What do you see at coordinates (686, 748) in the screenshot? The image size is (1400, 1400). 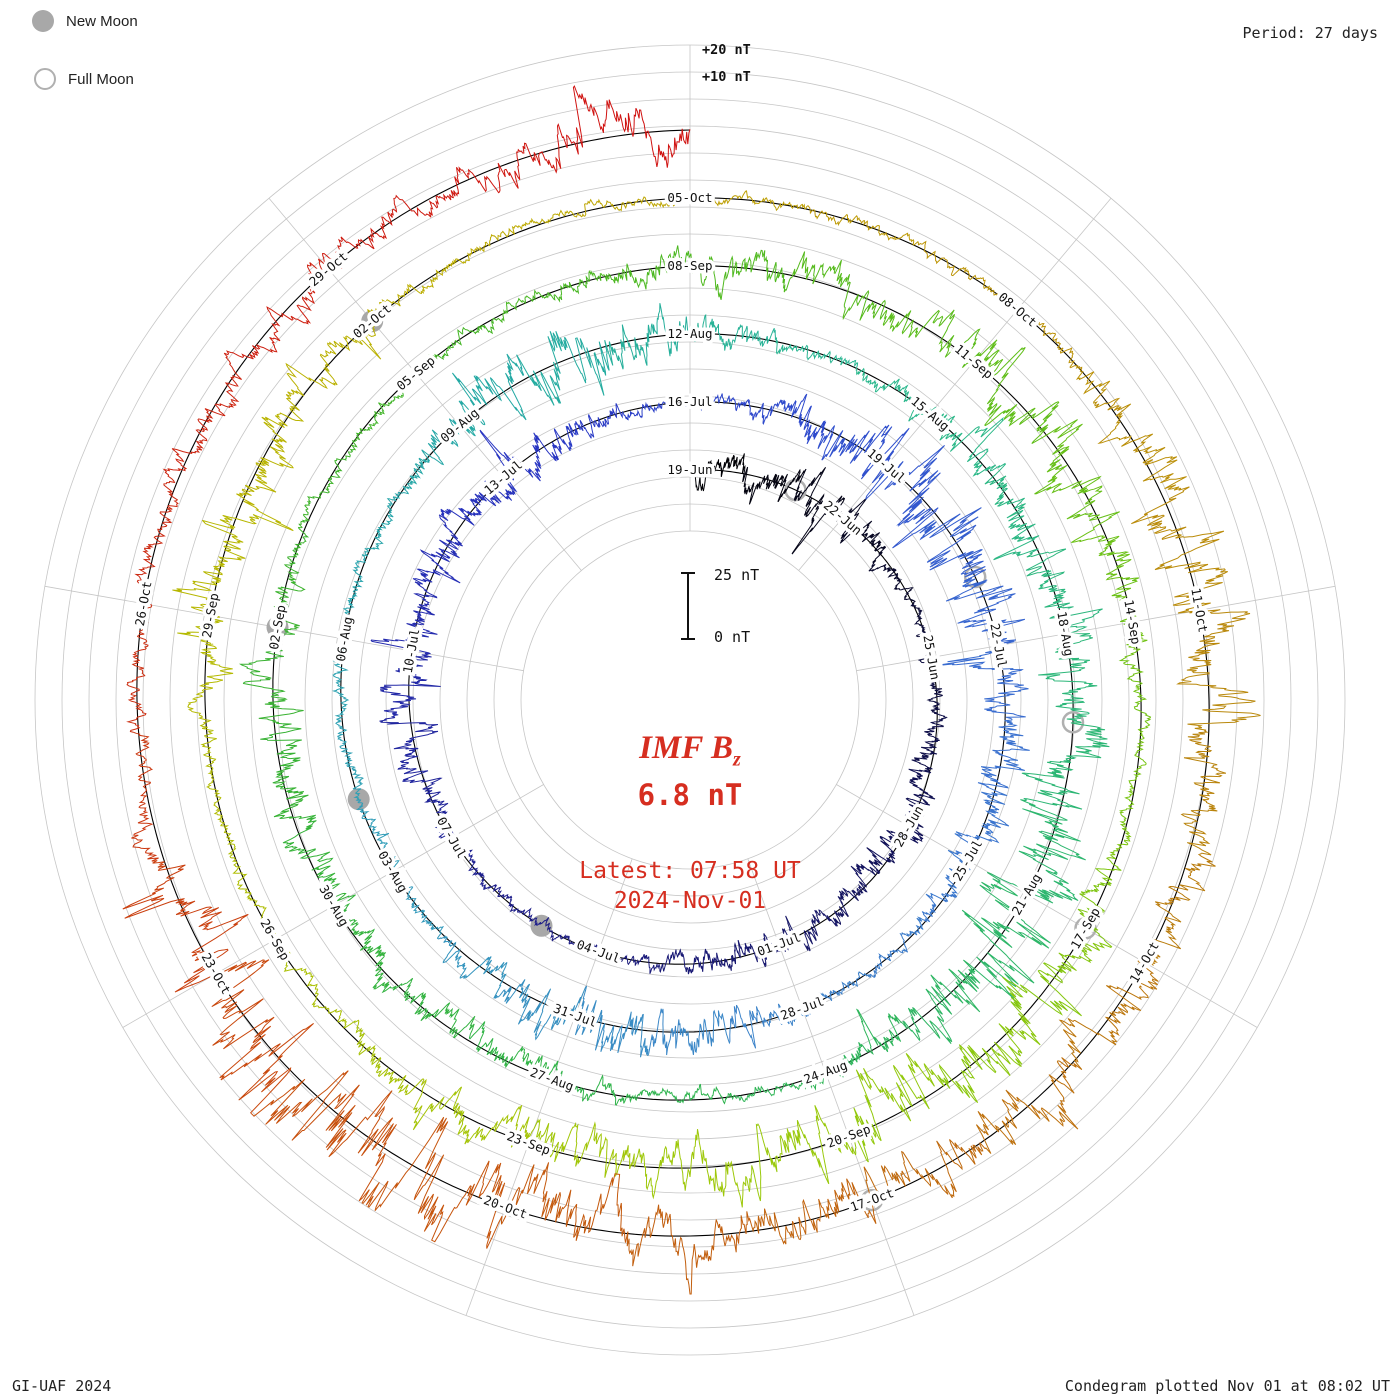 I see `chart-title-main: IMF B` at bounding box center [686, 748].